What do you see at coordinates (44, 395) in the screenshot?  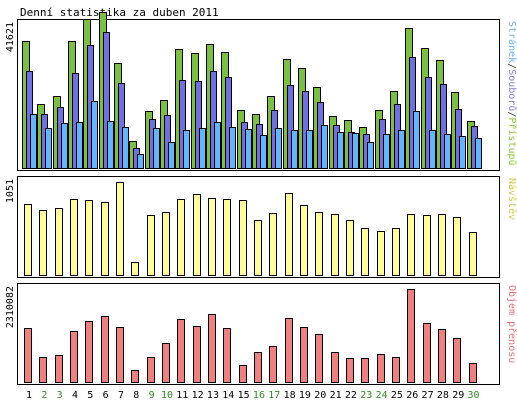 I see `x-tick-label-2: 2` at bounding box center [44, 395].